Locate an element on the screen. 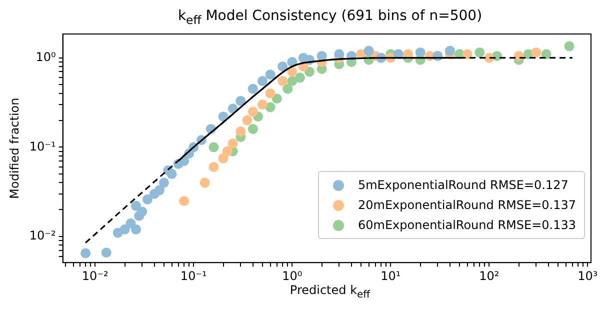 This screenshot has height=311, width=611. x-tick-label: 10⁰ is located at coordinates (292, 275).